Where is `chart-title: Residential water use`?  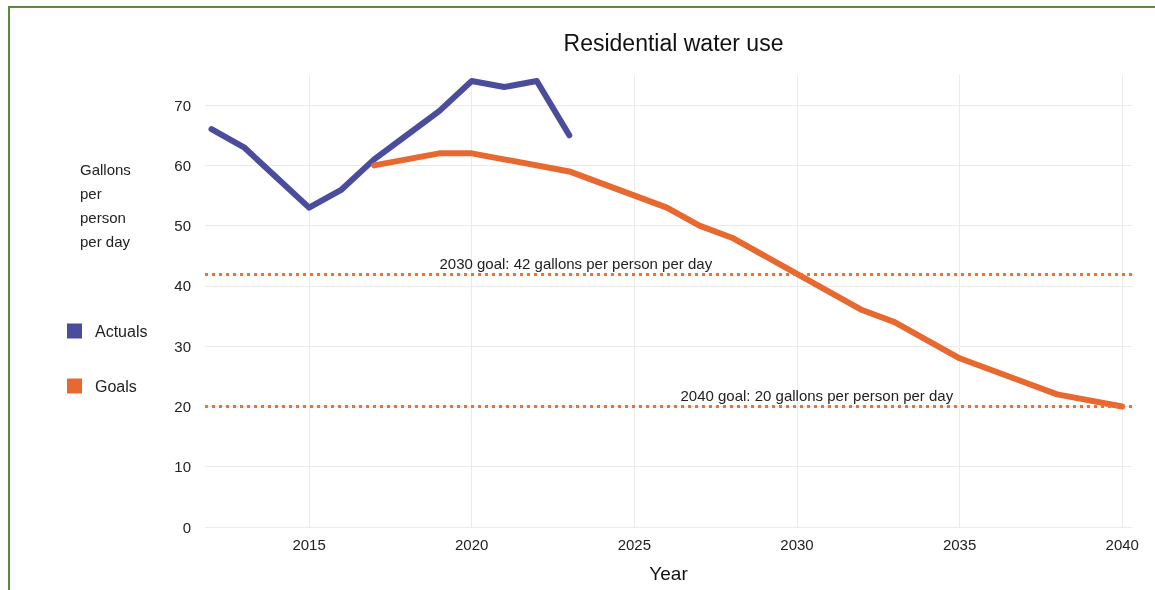 chart-title: Residential water use is located at coordinates (673, 42).